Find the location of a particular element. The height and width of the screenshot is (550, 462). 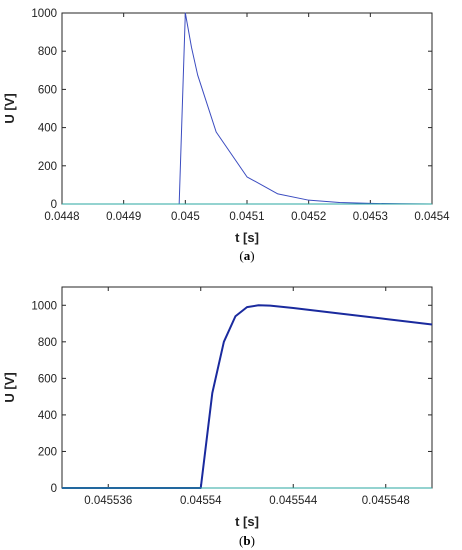

x-tick-label: 0.045 is located at coordinates (185, 217).